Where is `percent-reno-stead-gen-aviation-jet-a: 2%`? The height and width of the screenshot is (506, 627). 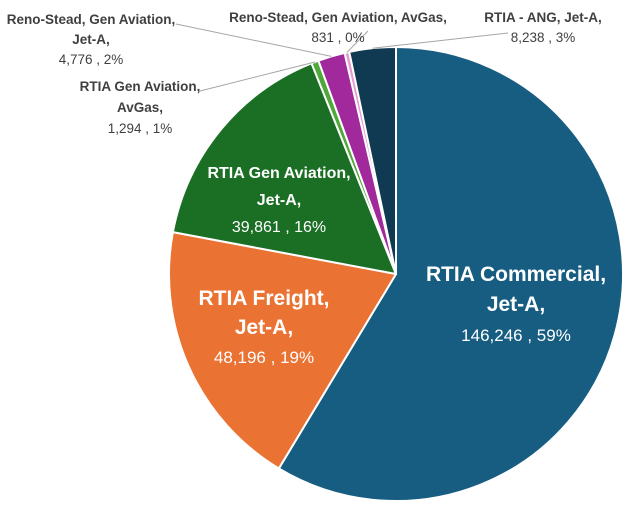
percent-reno-stead-gen-aviation-jet-a: 2% is located at coordinates (114, 59).